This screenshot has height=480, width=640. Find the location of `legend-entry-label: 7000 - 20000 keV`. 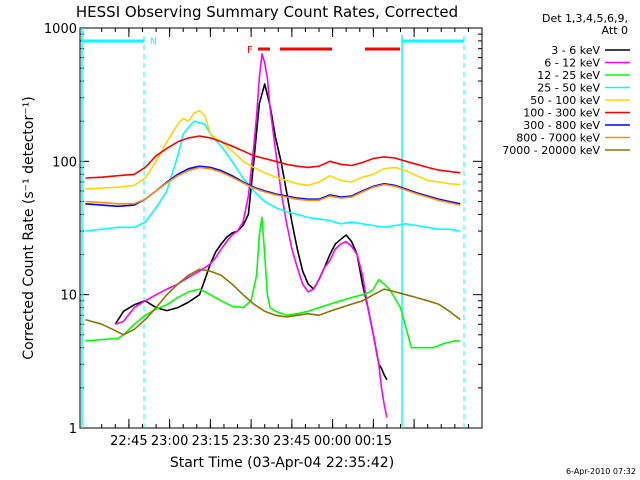

legend-entry-label: 7000 - 20000 keV is located at coordinates (551, 150).